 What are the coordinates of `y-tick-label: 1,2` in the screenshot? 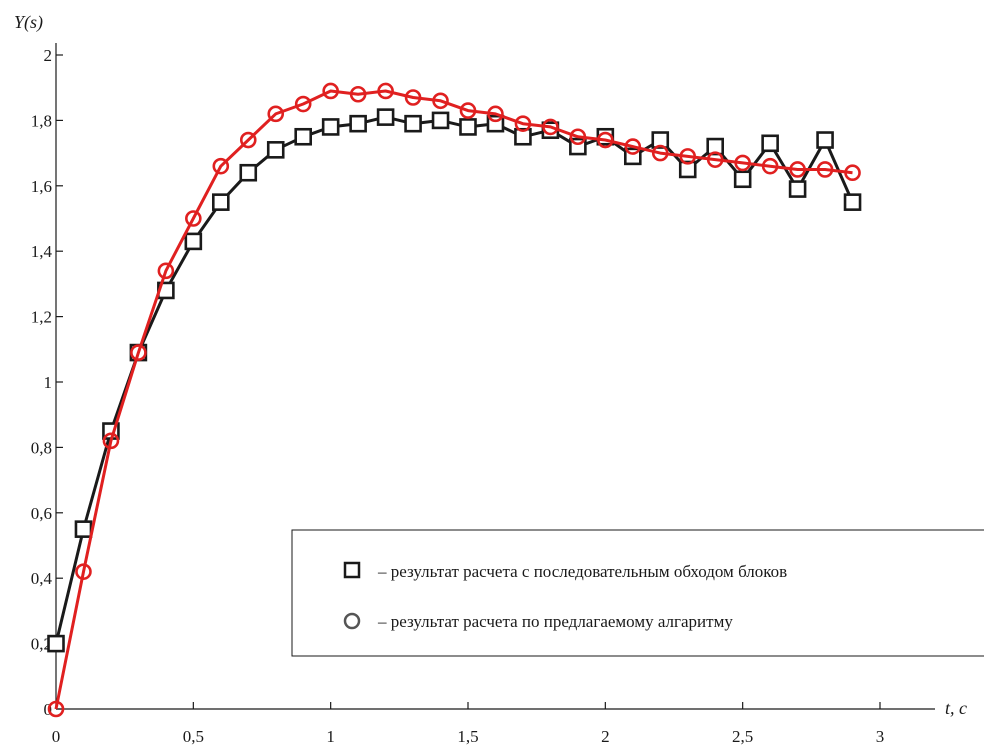 It's located at (41, 317).